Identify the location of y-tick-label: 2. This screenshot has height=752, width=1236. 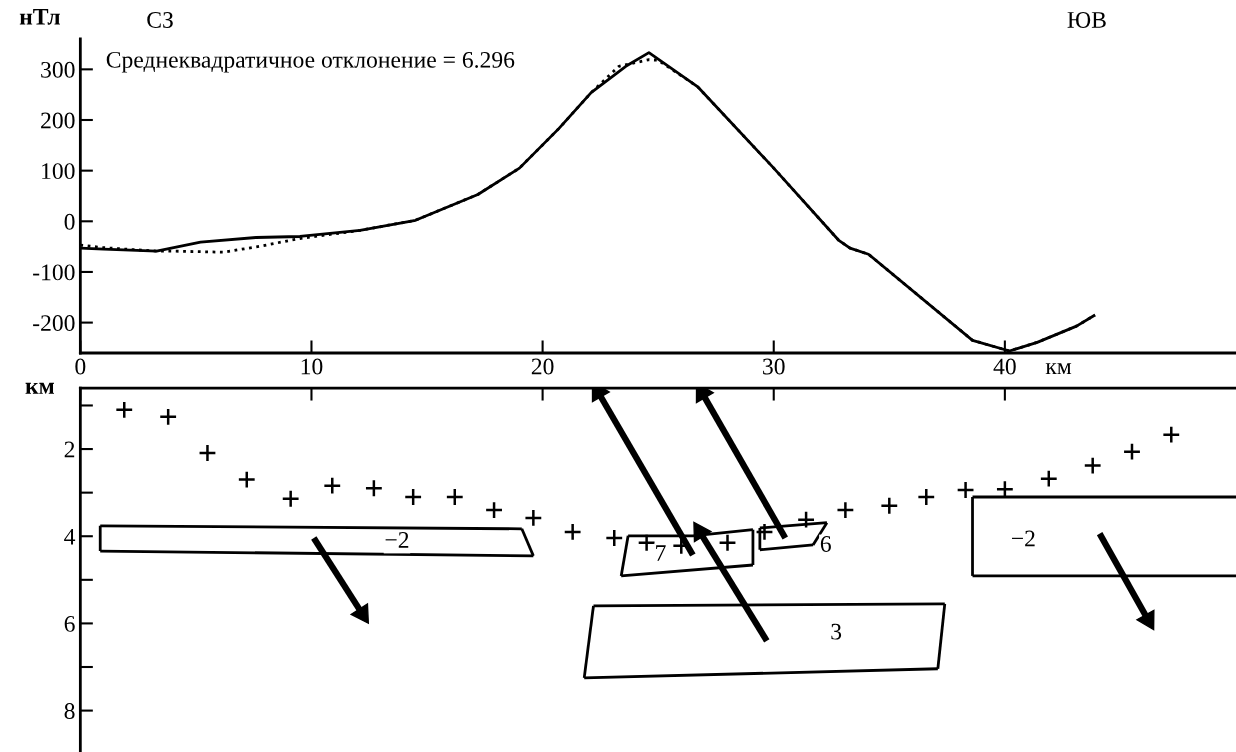
(69, 449).